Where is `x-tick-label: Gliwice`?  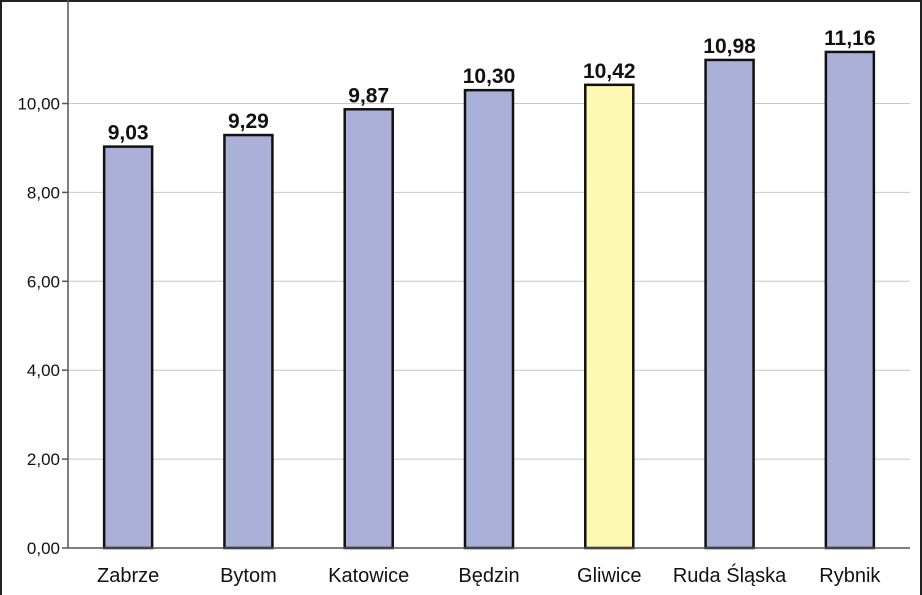 x-tick-label: Gliwice is located at coordinates (609, 576).